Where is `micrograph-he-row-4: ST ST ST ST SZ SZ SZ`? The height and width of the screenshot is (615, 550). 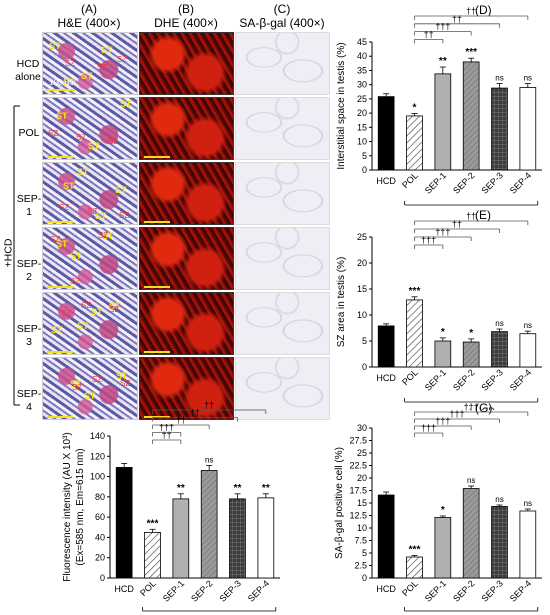
micrograph-he-row-4: ST ST ST ST SZ SZ SZ is located at coordinates (90, 323).